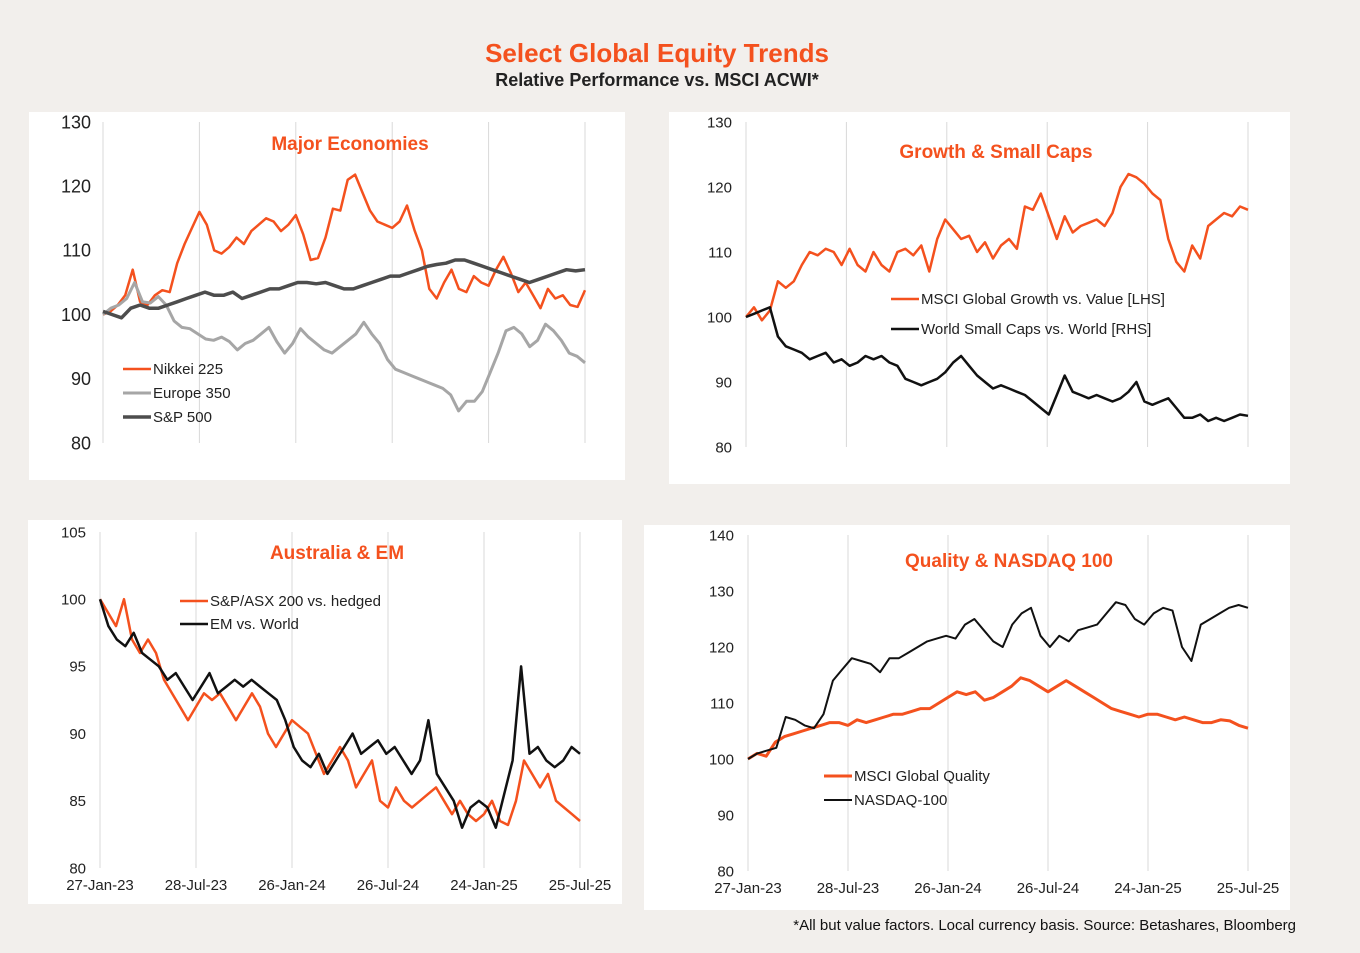 This screenshot has height=953, width=1360. I want to click on legend-entry: MSCI Global Quality, so click(922, 776).